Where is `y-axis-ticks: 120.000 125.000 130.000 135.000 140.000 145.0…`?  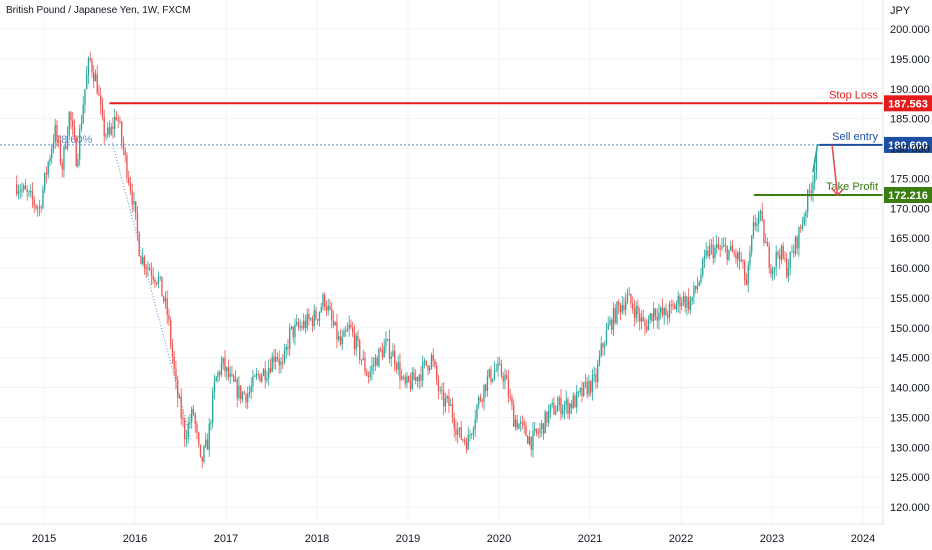
y-axis-ticks: 120.000 125.000 130.000 135.000 140.000 145.0… is located at coordinates (910, 269).